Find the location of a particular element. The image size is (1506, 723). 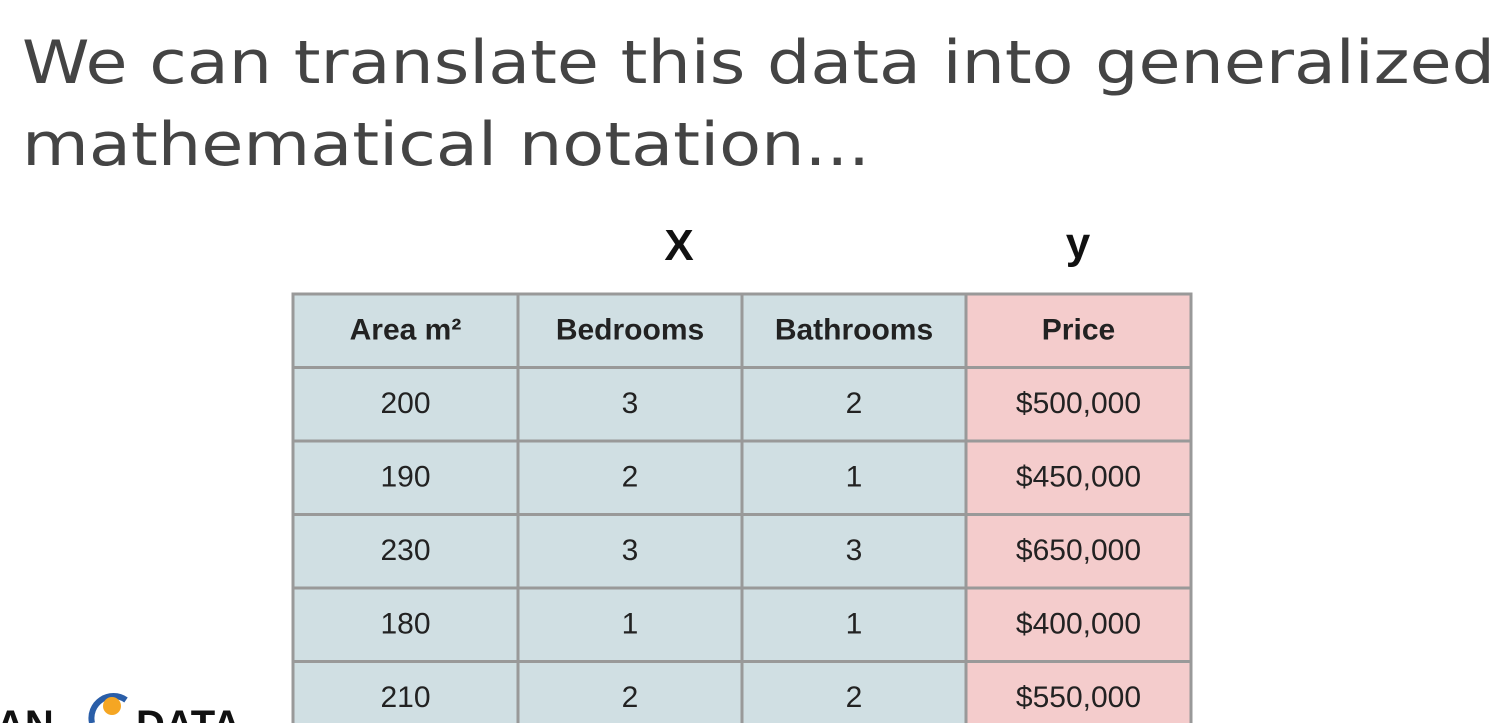

logo-text: DATA is located at coordinates (188, 713).